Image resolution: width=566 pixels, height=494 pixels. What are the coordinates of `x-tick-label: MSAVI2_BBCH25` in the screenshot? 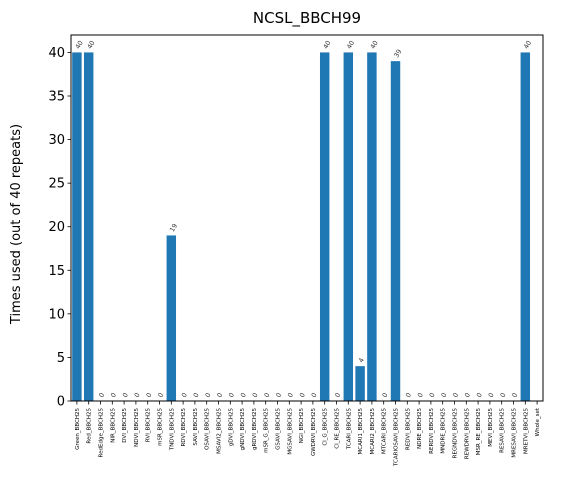 It's located at (220, 431).